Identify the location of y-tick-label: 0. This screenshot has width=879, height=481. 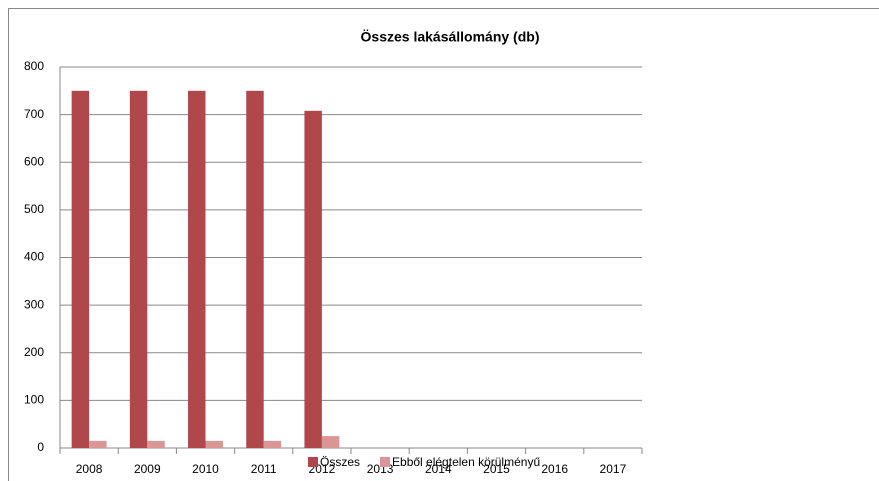
(40, 447).